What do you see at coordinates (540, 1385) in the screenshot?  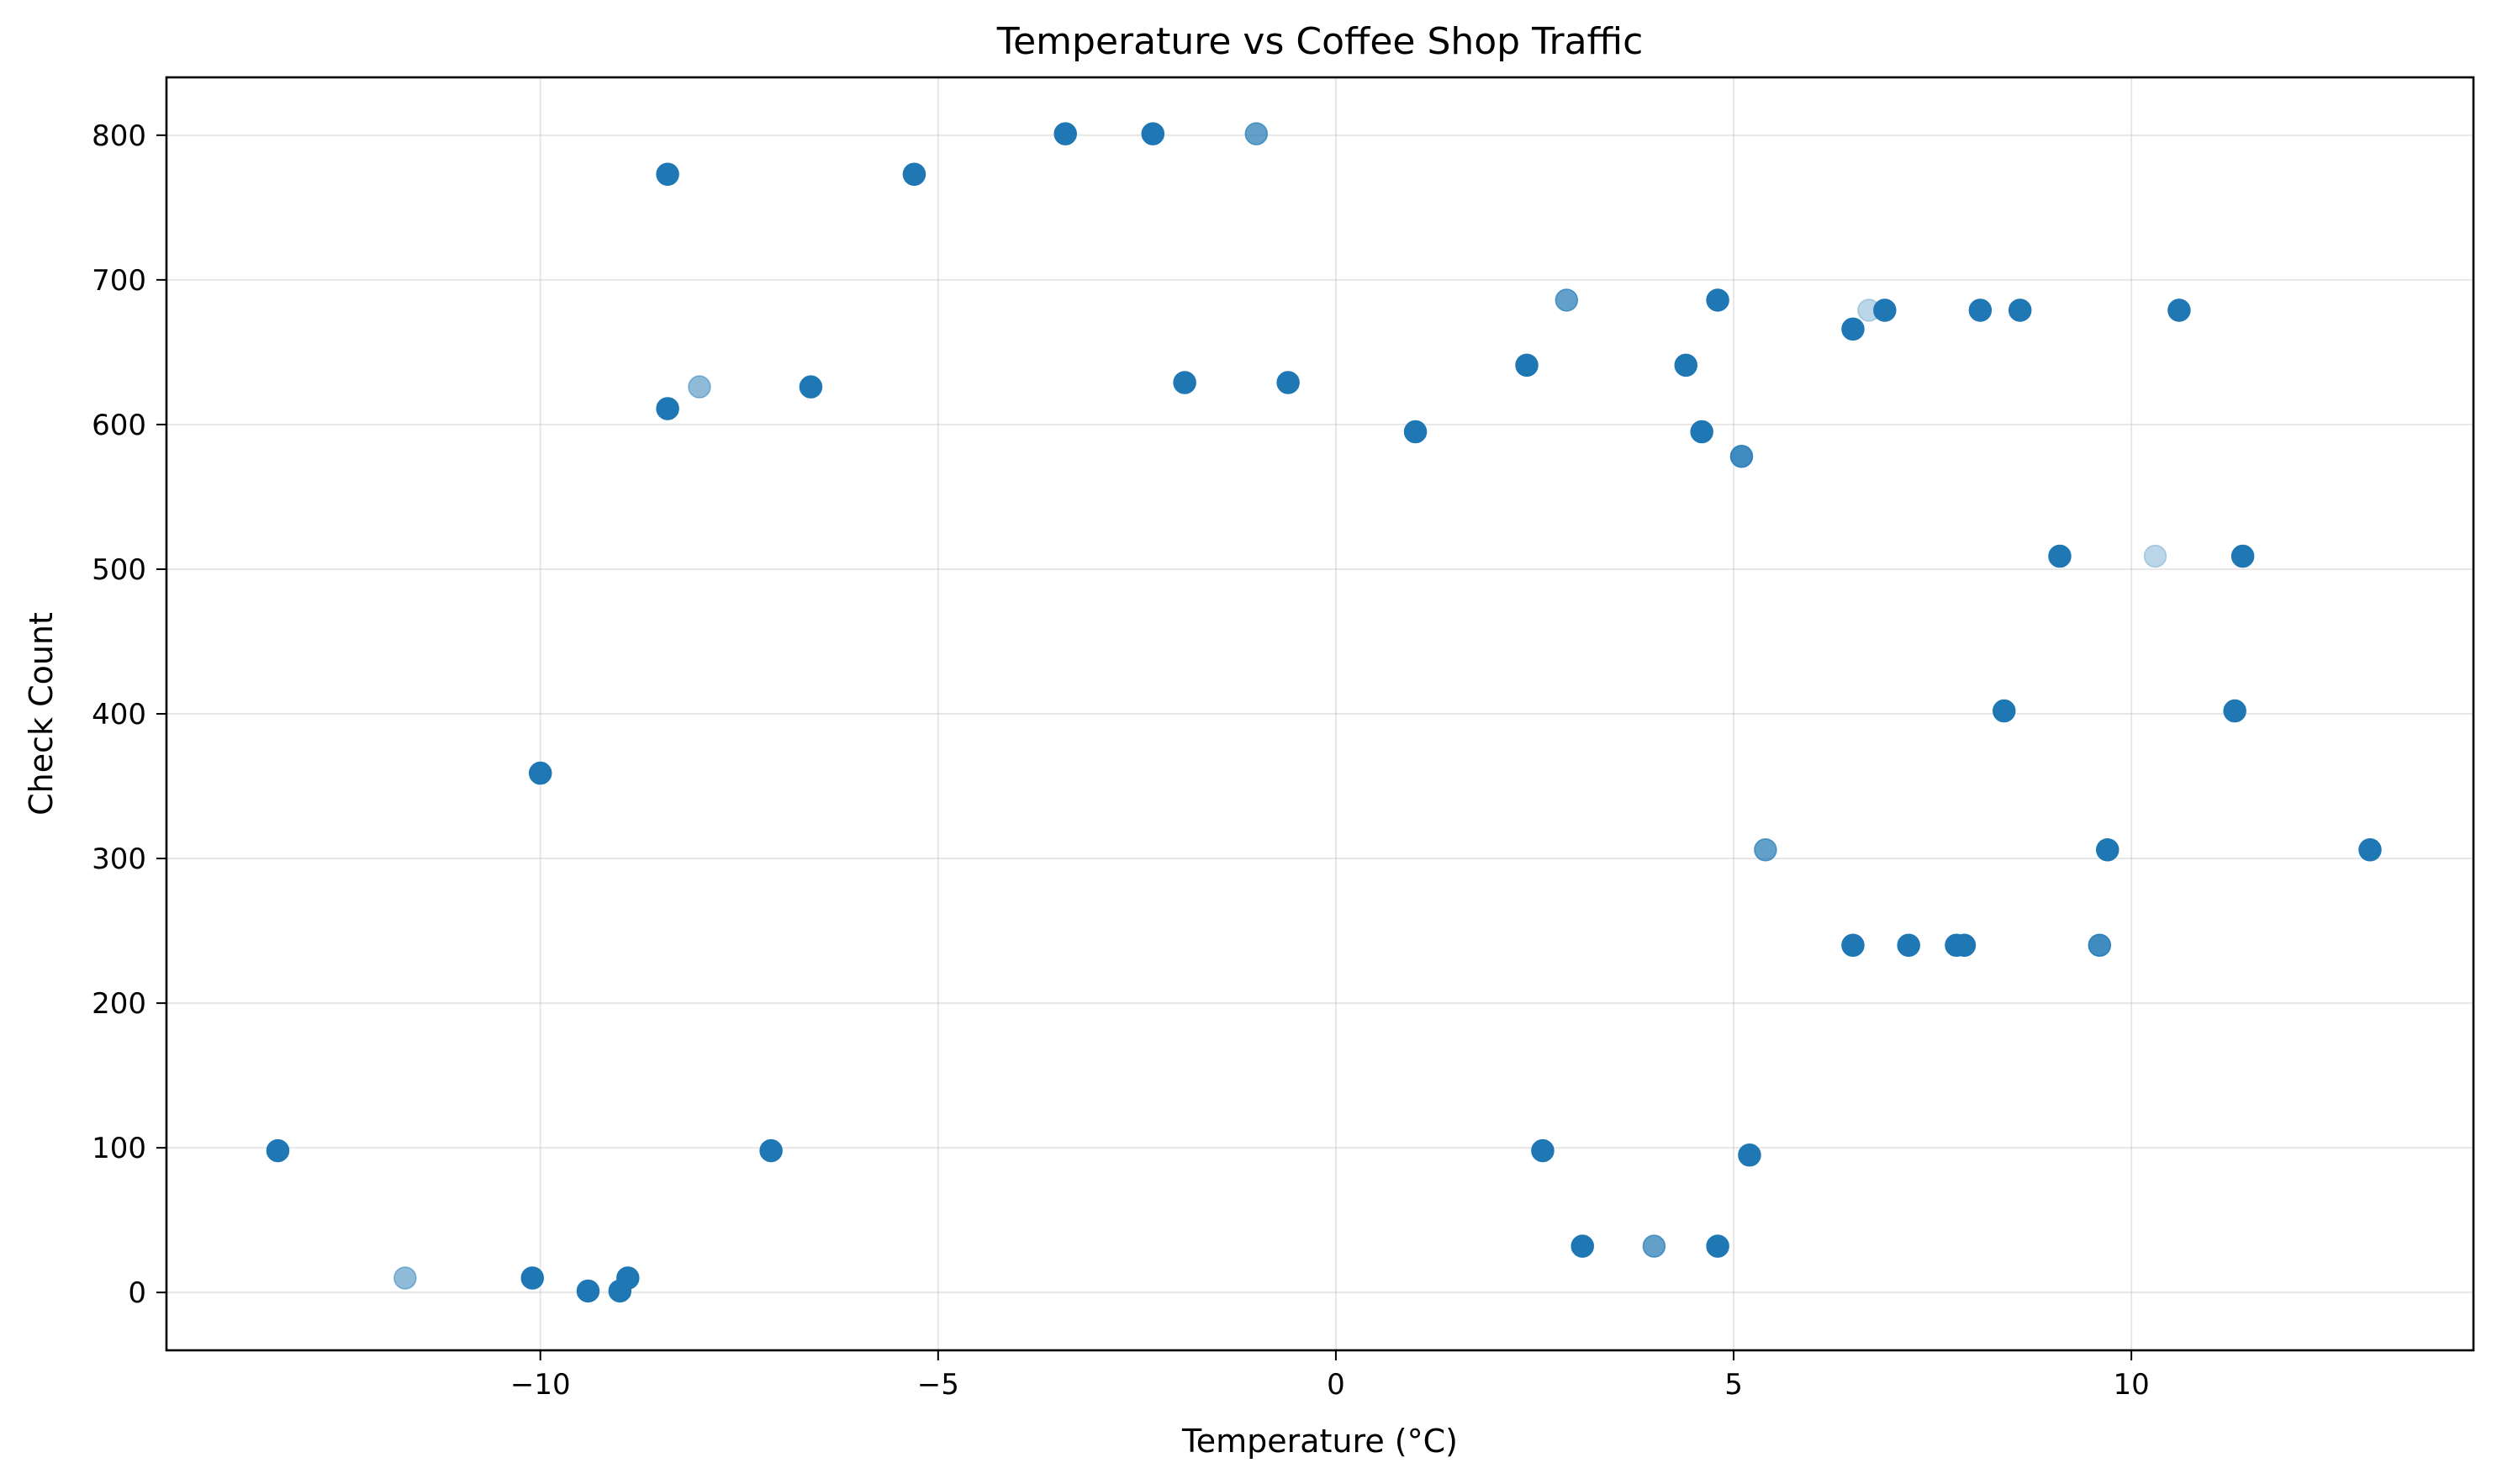 I see `x-tick-label: −10` at bounding box center [540, 1385].